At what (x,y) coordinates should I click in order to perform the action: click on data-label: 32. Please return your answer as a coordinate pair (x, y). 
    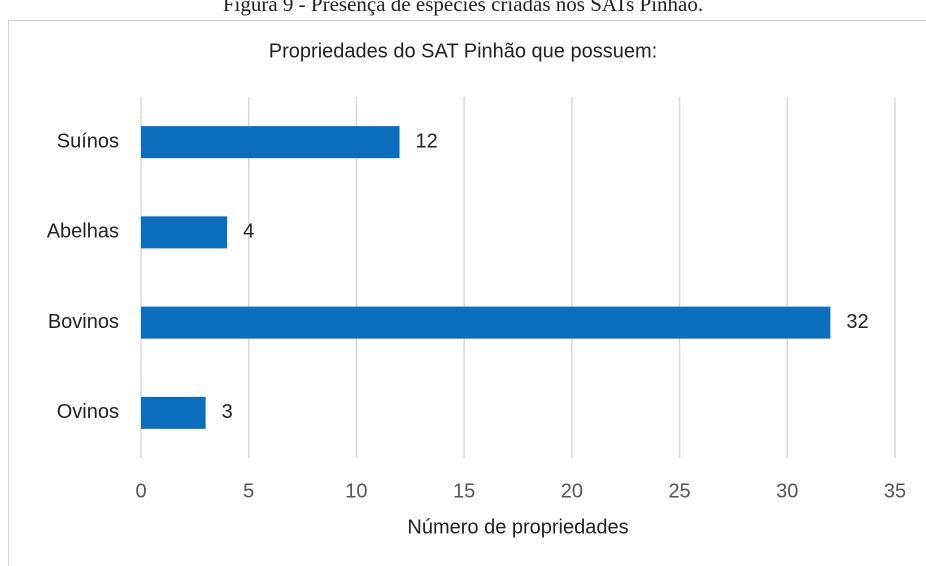
    Looking at the image, I should click on (857, 322).